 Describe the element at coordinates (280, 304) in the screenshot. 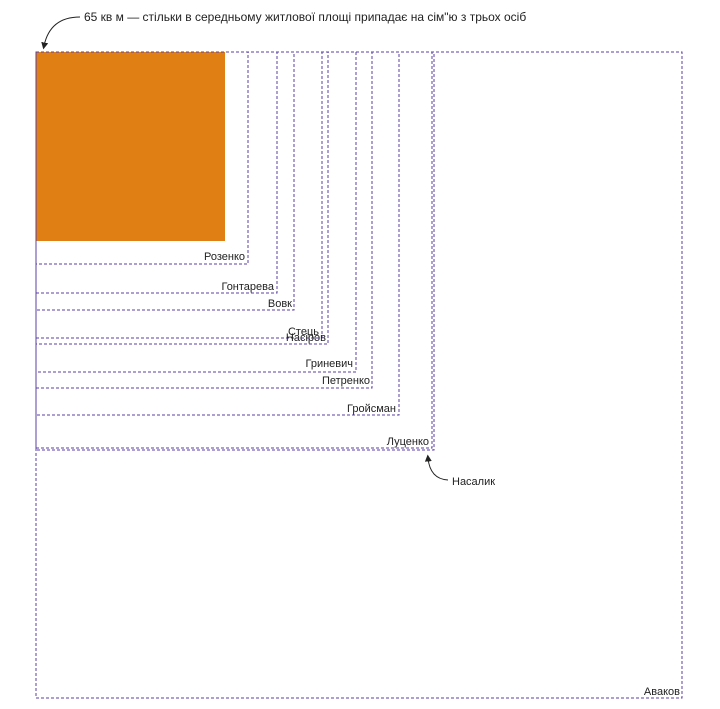

I see `label-vovk: Вовк` at that location.